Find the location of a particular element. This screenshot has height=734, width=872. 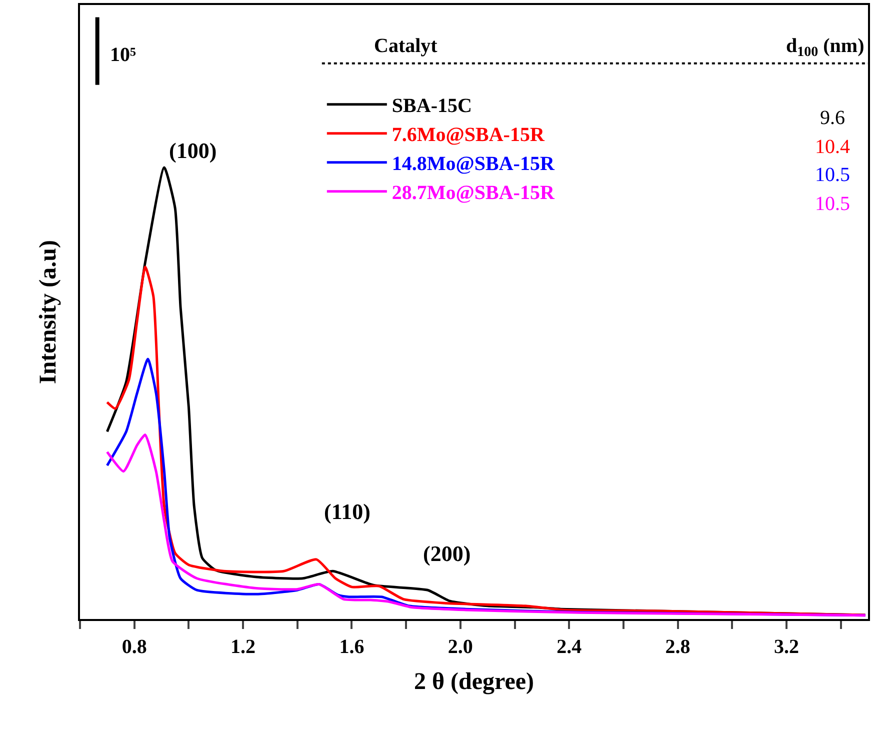

x-tick-label: 0.8 is located at coordinates (134, 647).